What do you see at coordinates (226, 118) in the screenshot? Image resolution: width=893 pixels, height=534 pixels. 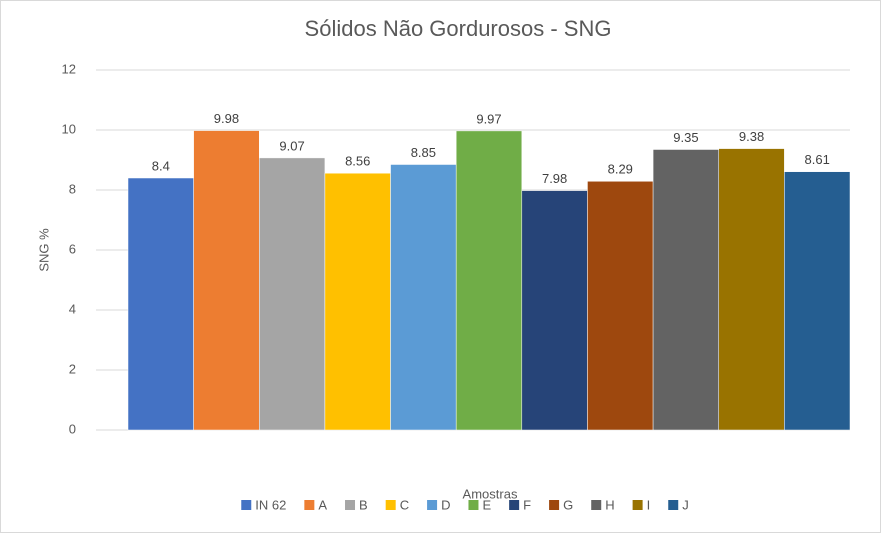 I see `data-label: 9.98` at bounding box center [226, 118].